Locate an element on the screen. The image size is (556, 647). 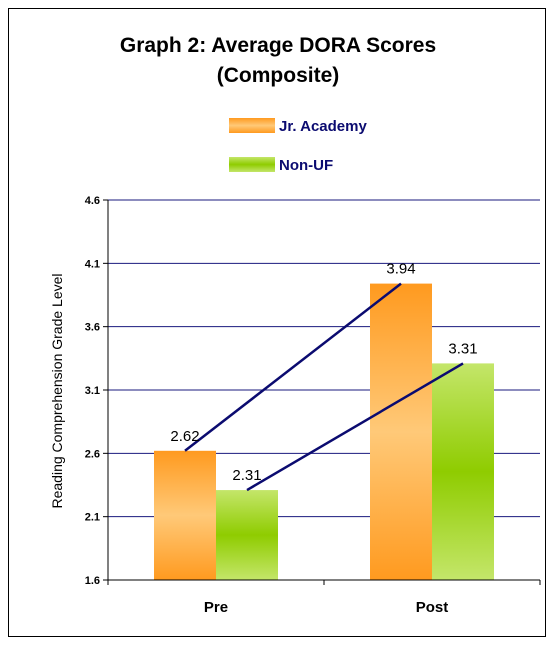
bar-non-uf-post is located at coordinates (463, 471).